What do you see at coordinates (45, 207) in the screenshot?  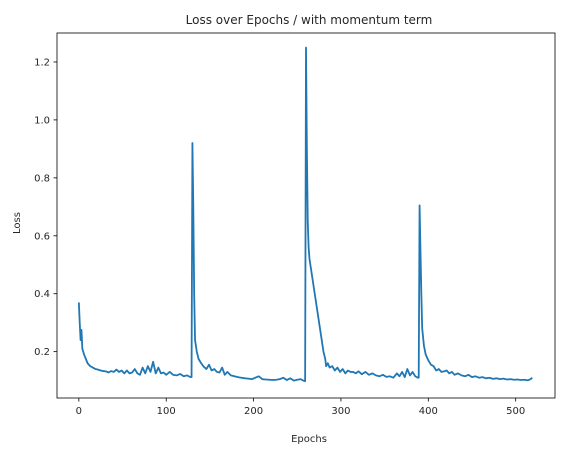 I see `y-axis-ticks: 0.2 0.4 0.6 0.8 1.0 1.2` at bounding box center [45, 207].